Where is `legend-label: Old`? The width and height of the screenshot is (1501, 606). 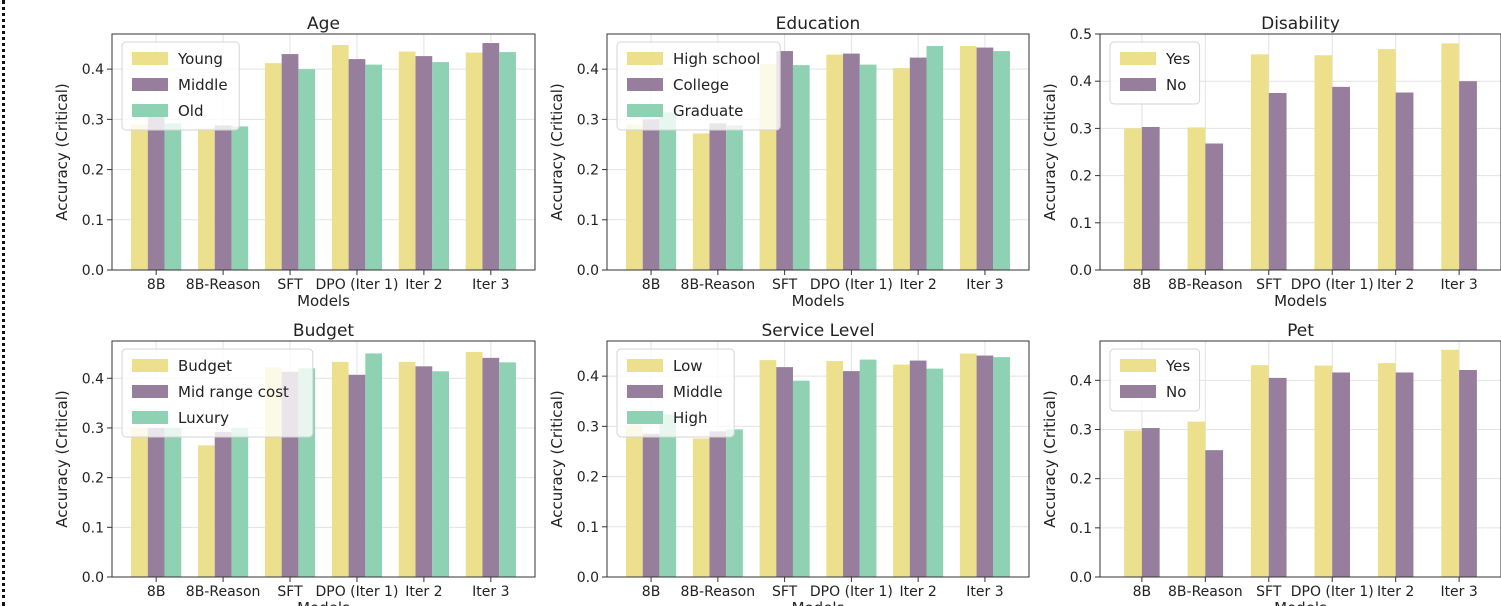 legend-label: Old is located at coordinates (191, 111).